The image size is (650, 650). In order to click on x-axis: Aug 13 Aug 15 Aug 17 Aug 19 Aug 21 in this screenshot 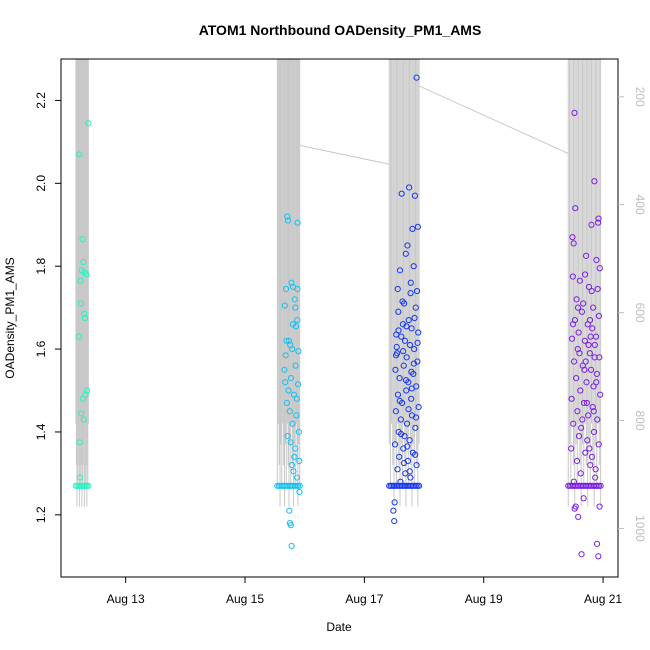, I will do `click(364, 591)`.